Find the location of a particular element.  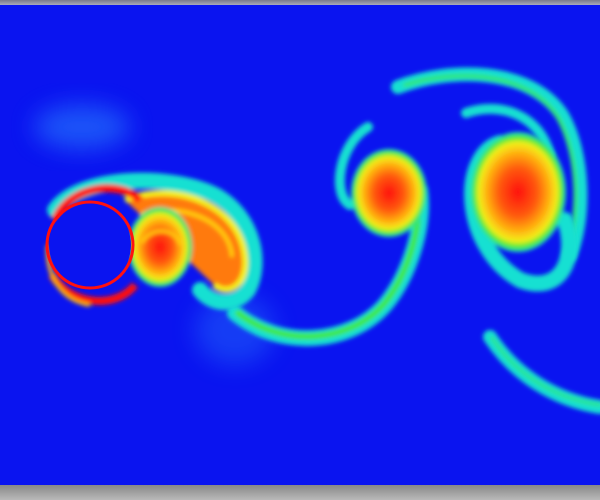

faint-patch-lower is located at coordinates (235, 330).